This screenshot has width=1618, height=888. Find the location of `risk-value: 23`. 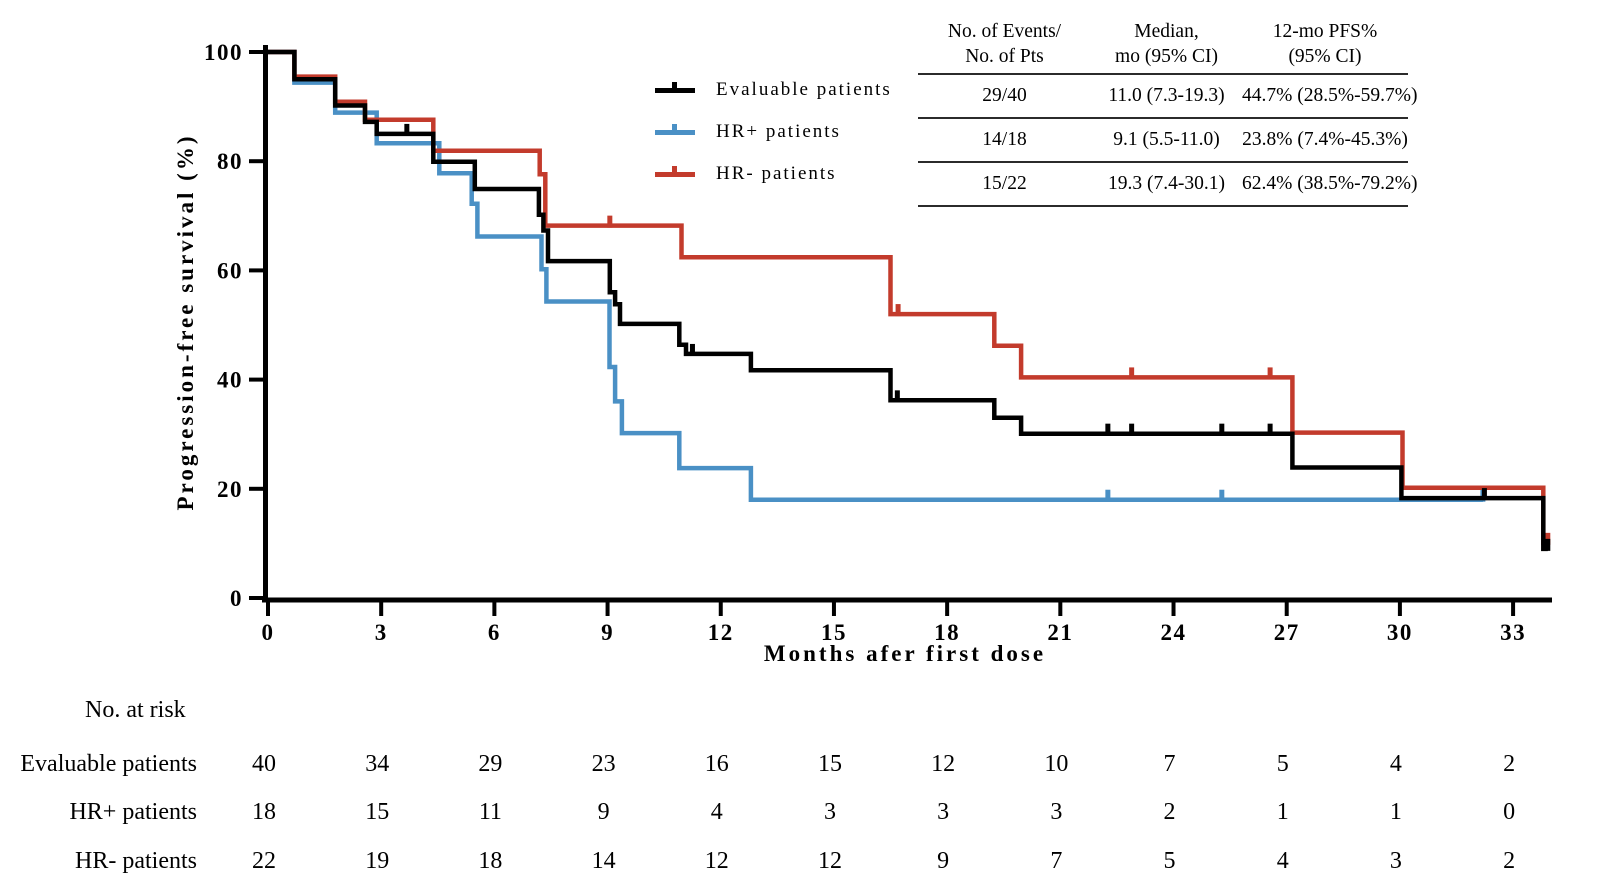

risk-value: 23 is located at coordinates (603, 764).